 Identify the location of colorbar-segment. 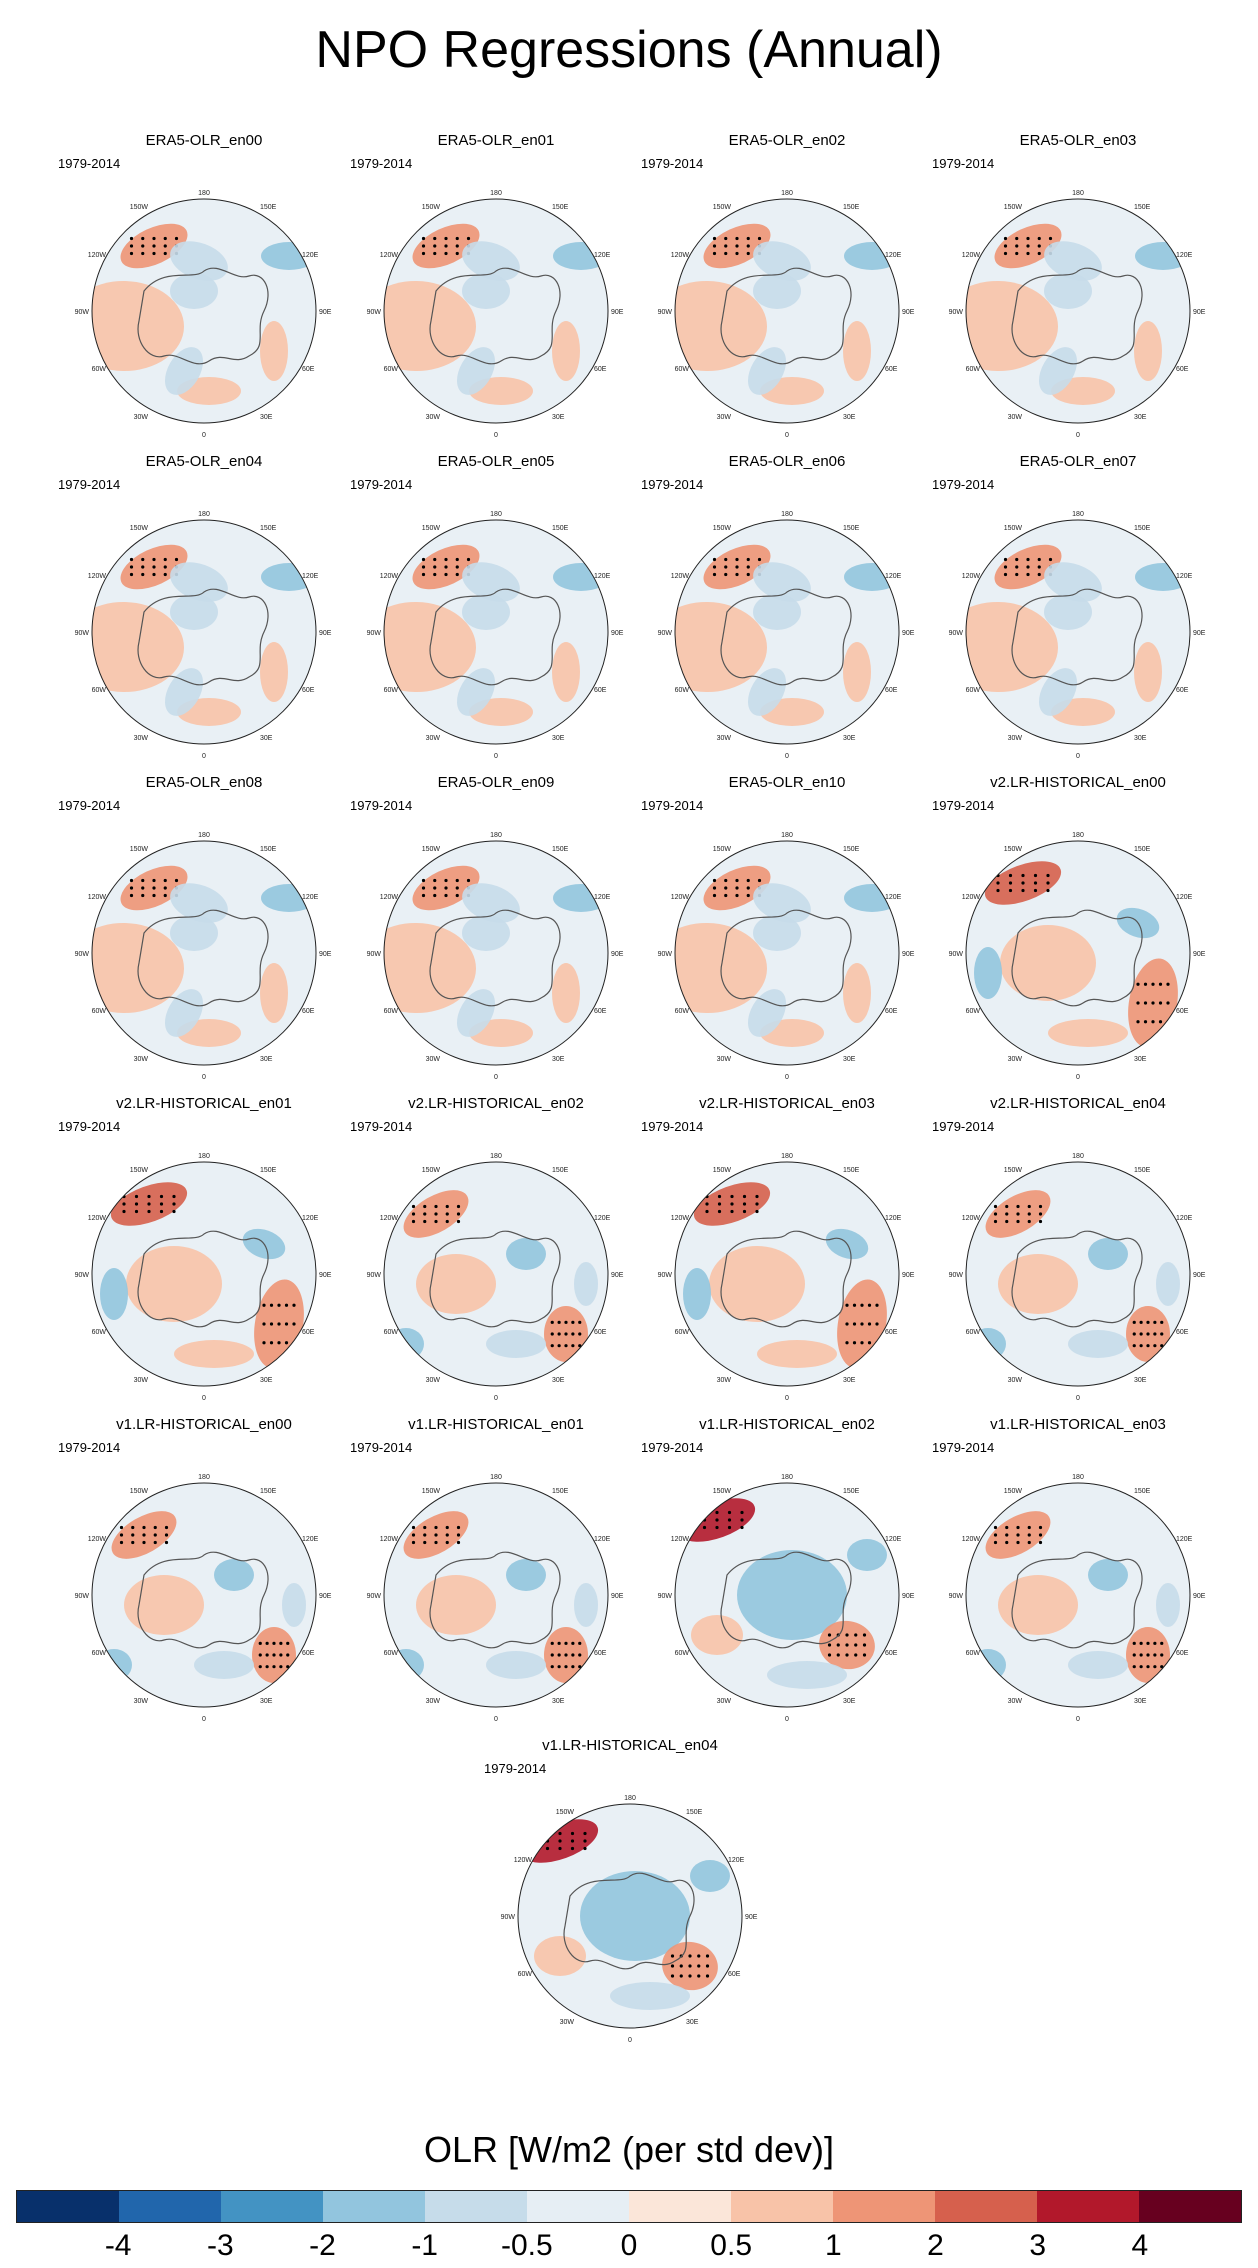
(578, 2206).